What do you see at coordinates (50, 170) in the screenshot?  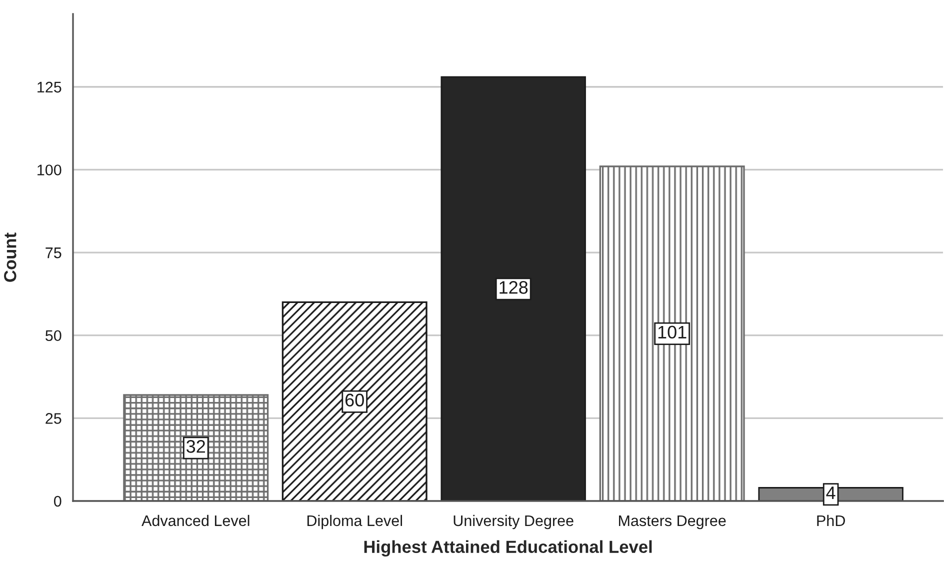 I see `y-tick-label: 100` at bounding box center [50, 170].